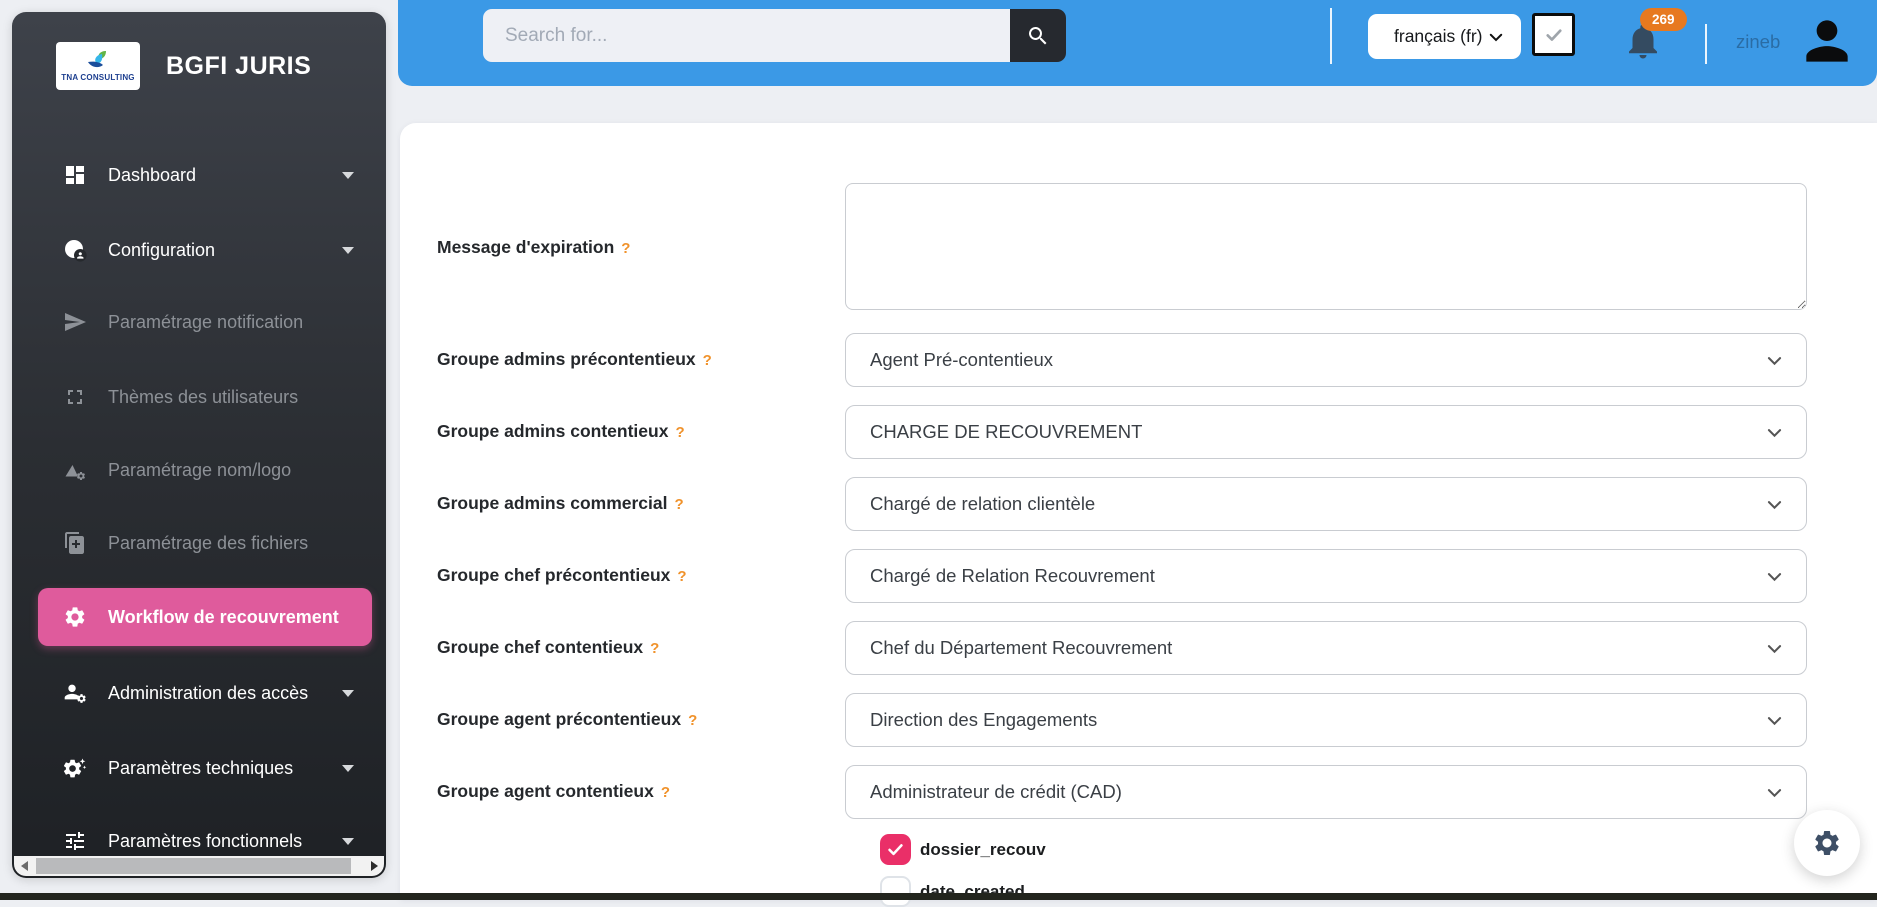  I want to click on select-groupe-chef-contentieux: Chef du Département Recouvrement, so click(1326, 648).